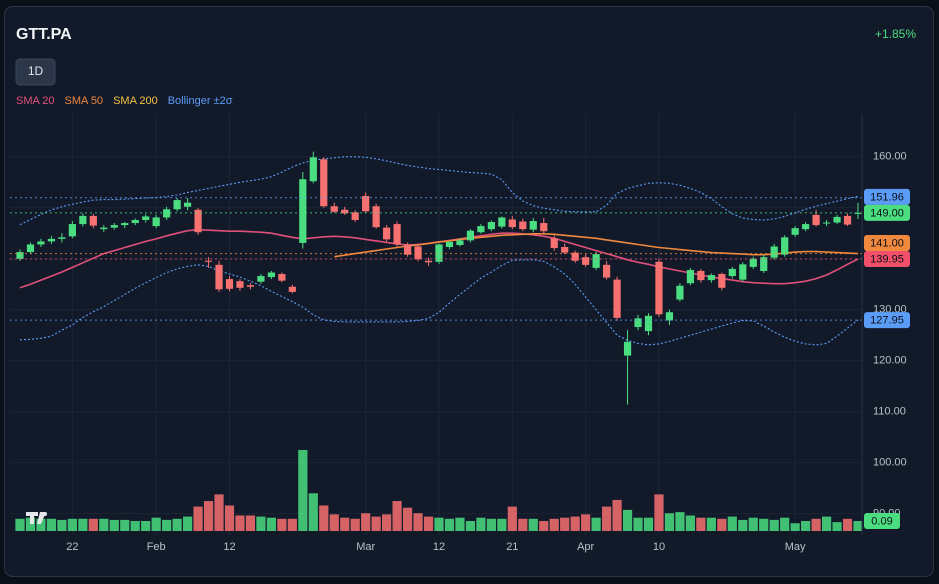 This screenshot has height=584, width=939. I want to click on legend: SMA 20 SMA 50 SMA 200 Bollinger ±2σ, so click(124, 101).